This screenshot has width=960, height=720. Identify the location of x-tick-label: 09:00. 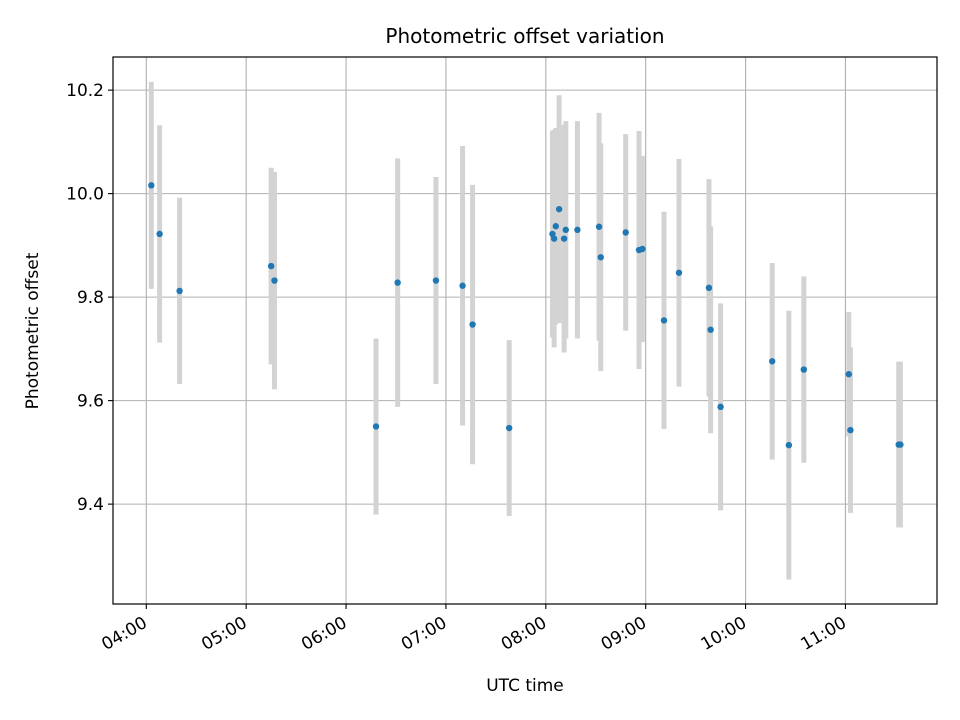
(624, 634).